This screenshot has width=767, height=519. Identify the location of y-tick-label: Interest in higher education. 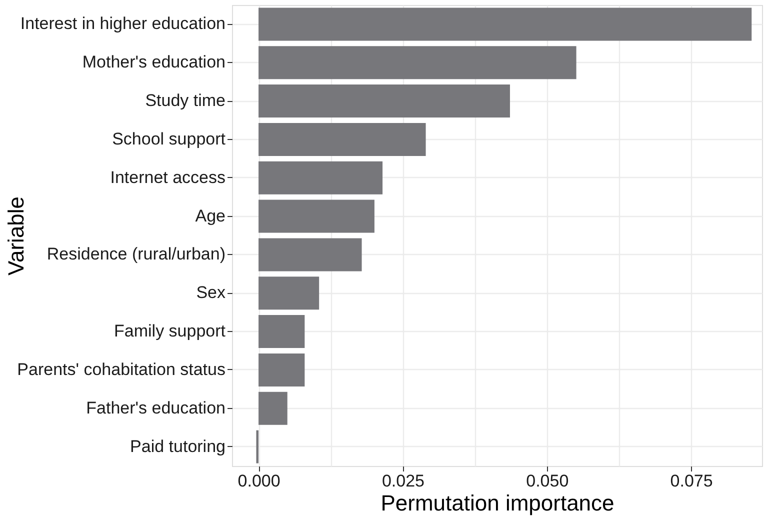
(123, 24).